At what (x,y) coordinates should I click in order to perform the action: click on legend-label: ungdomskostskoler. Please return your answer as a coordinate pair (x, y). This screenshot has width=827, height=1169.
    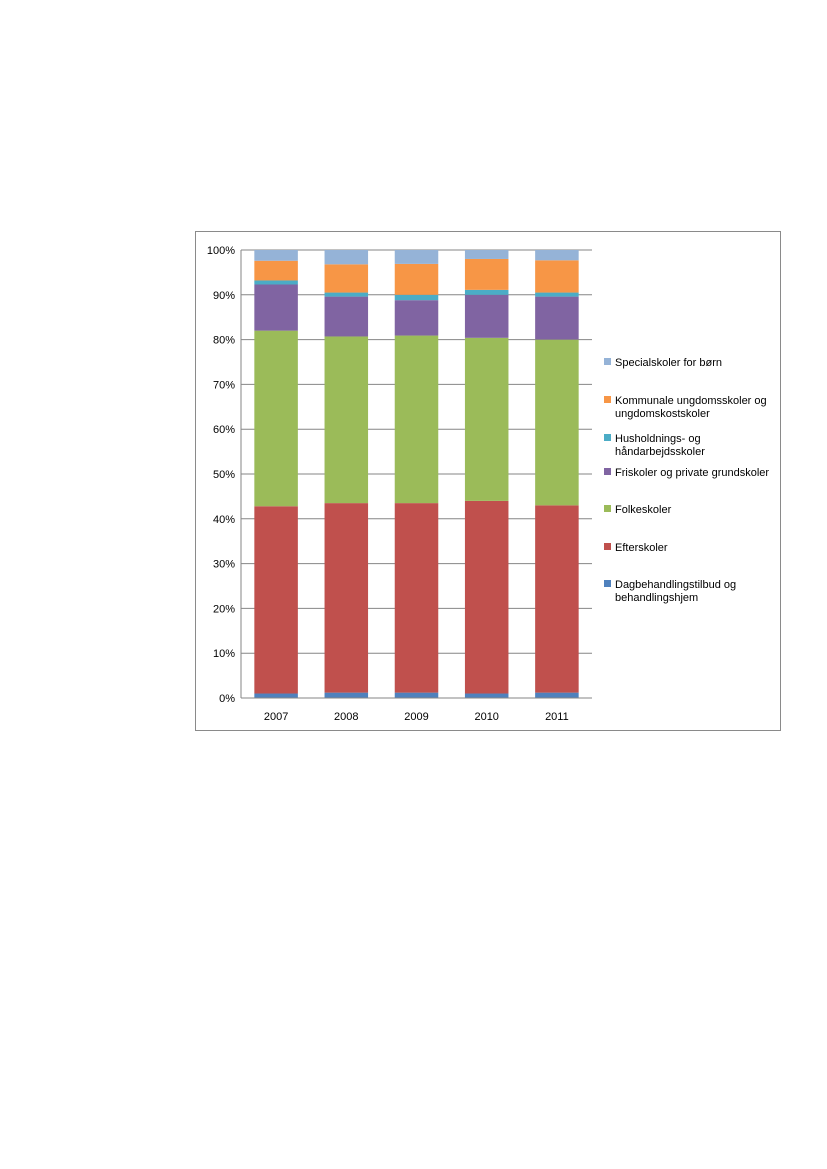
    Looking at the image, I should click on (662, 414).